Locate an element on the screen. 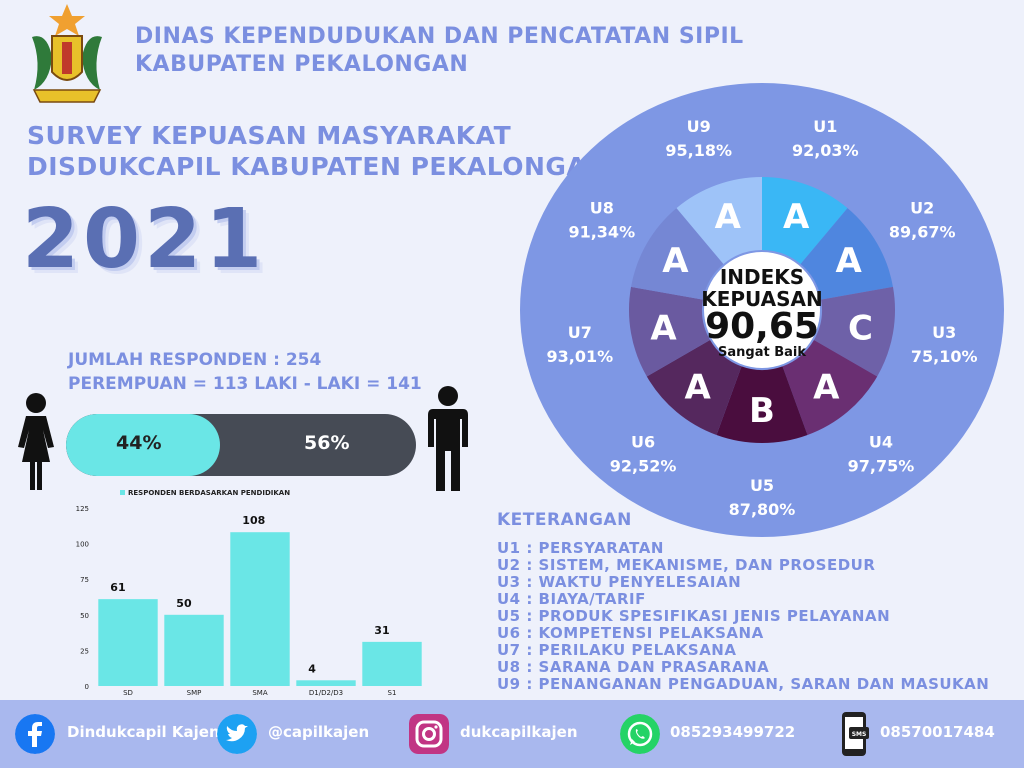 The width and height of the screenshot is (1024, 768). whatsapp-number: 085293499722 is located at coordinates (733, 732).